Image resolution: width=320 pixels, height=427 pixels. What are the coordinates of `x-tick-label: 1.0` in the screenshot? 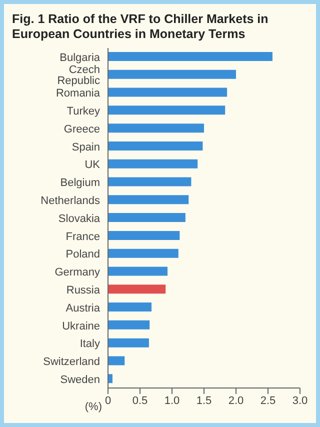 It's located at (172, 400).